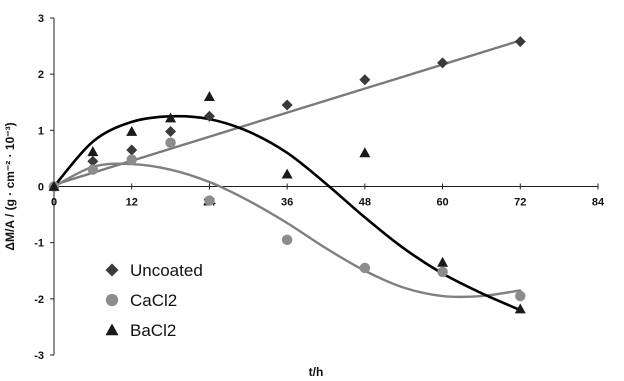  What do you see at coordinates (112, 329) in the screenshot?
I see `legend-marker-bacl2` at bounding box center [112, 329].